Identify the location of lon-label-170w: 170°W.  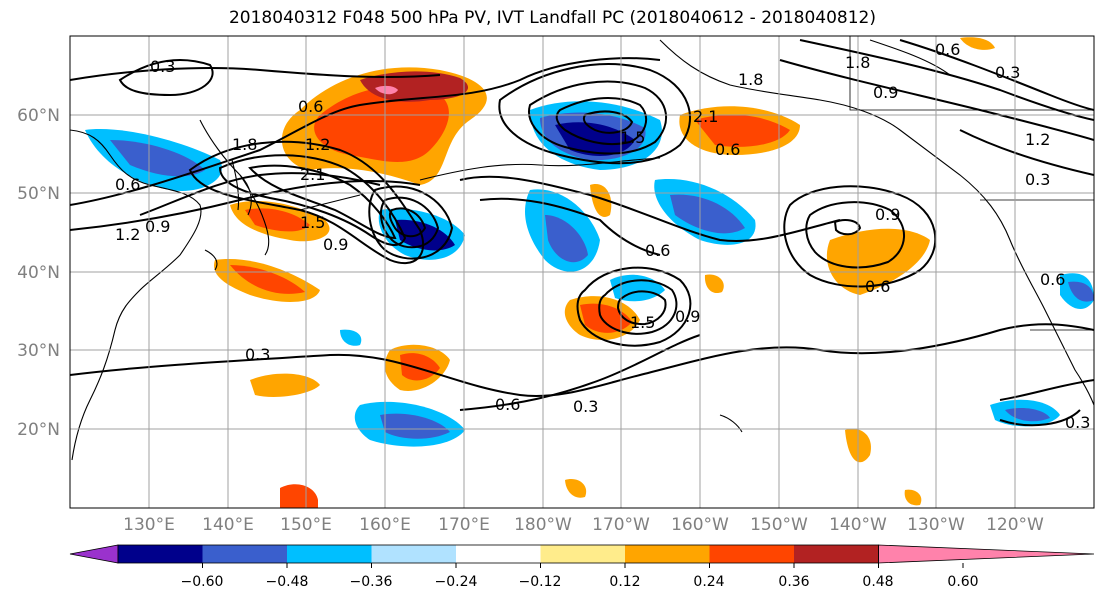
(621, 525).